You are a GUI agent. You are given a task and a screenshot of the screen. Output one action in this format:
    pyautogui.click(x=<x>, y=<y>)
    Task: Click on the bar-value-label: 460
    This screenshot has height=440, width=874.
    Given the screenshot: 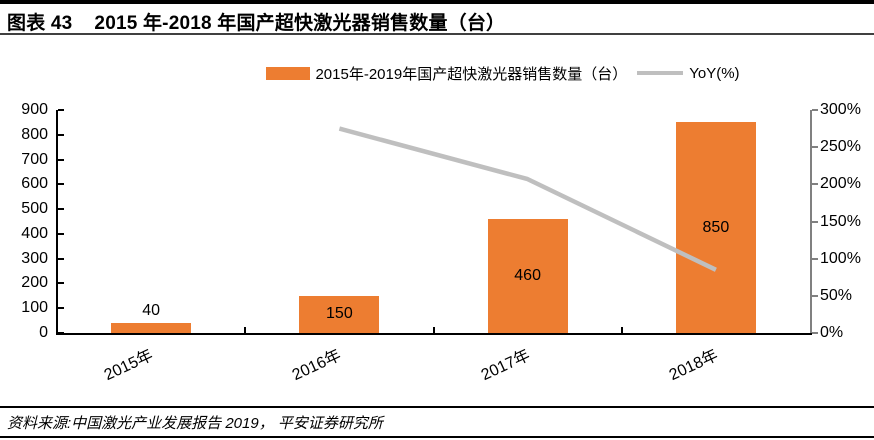 What is the action you would take?
    pyautogui.click(x=527, y=275)
    